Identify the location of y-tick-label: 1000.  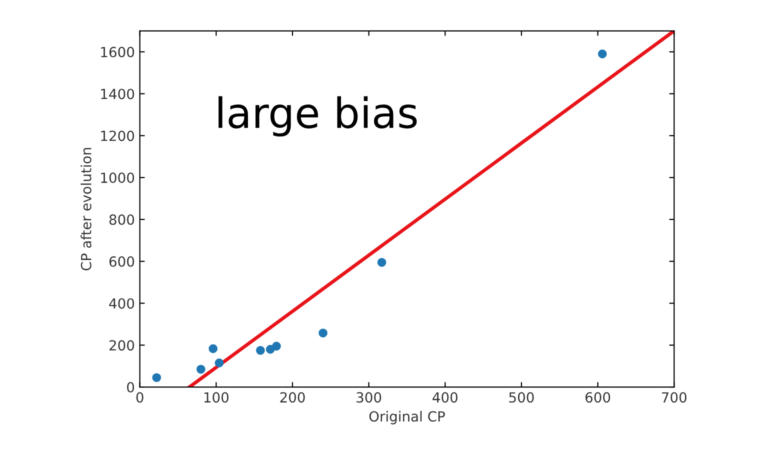
(117, 178).